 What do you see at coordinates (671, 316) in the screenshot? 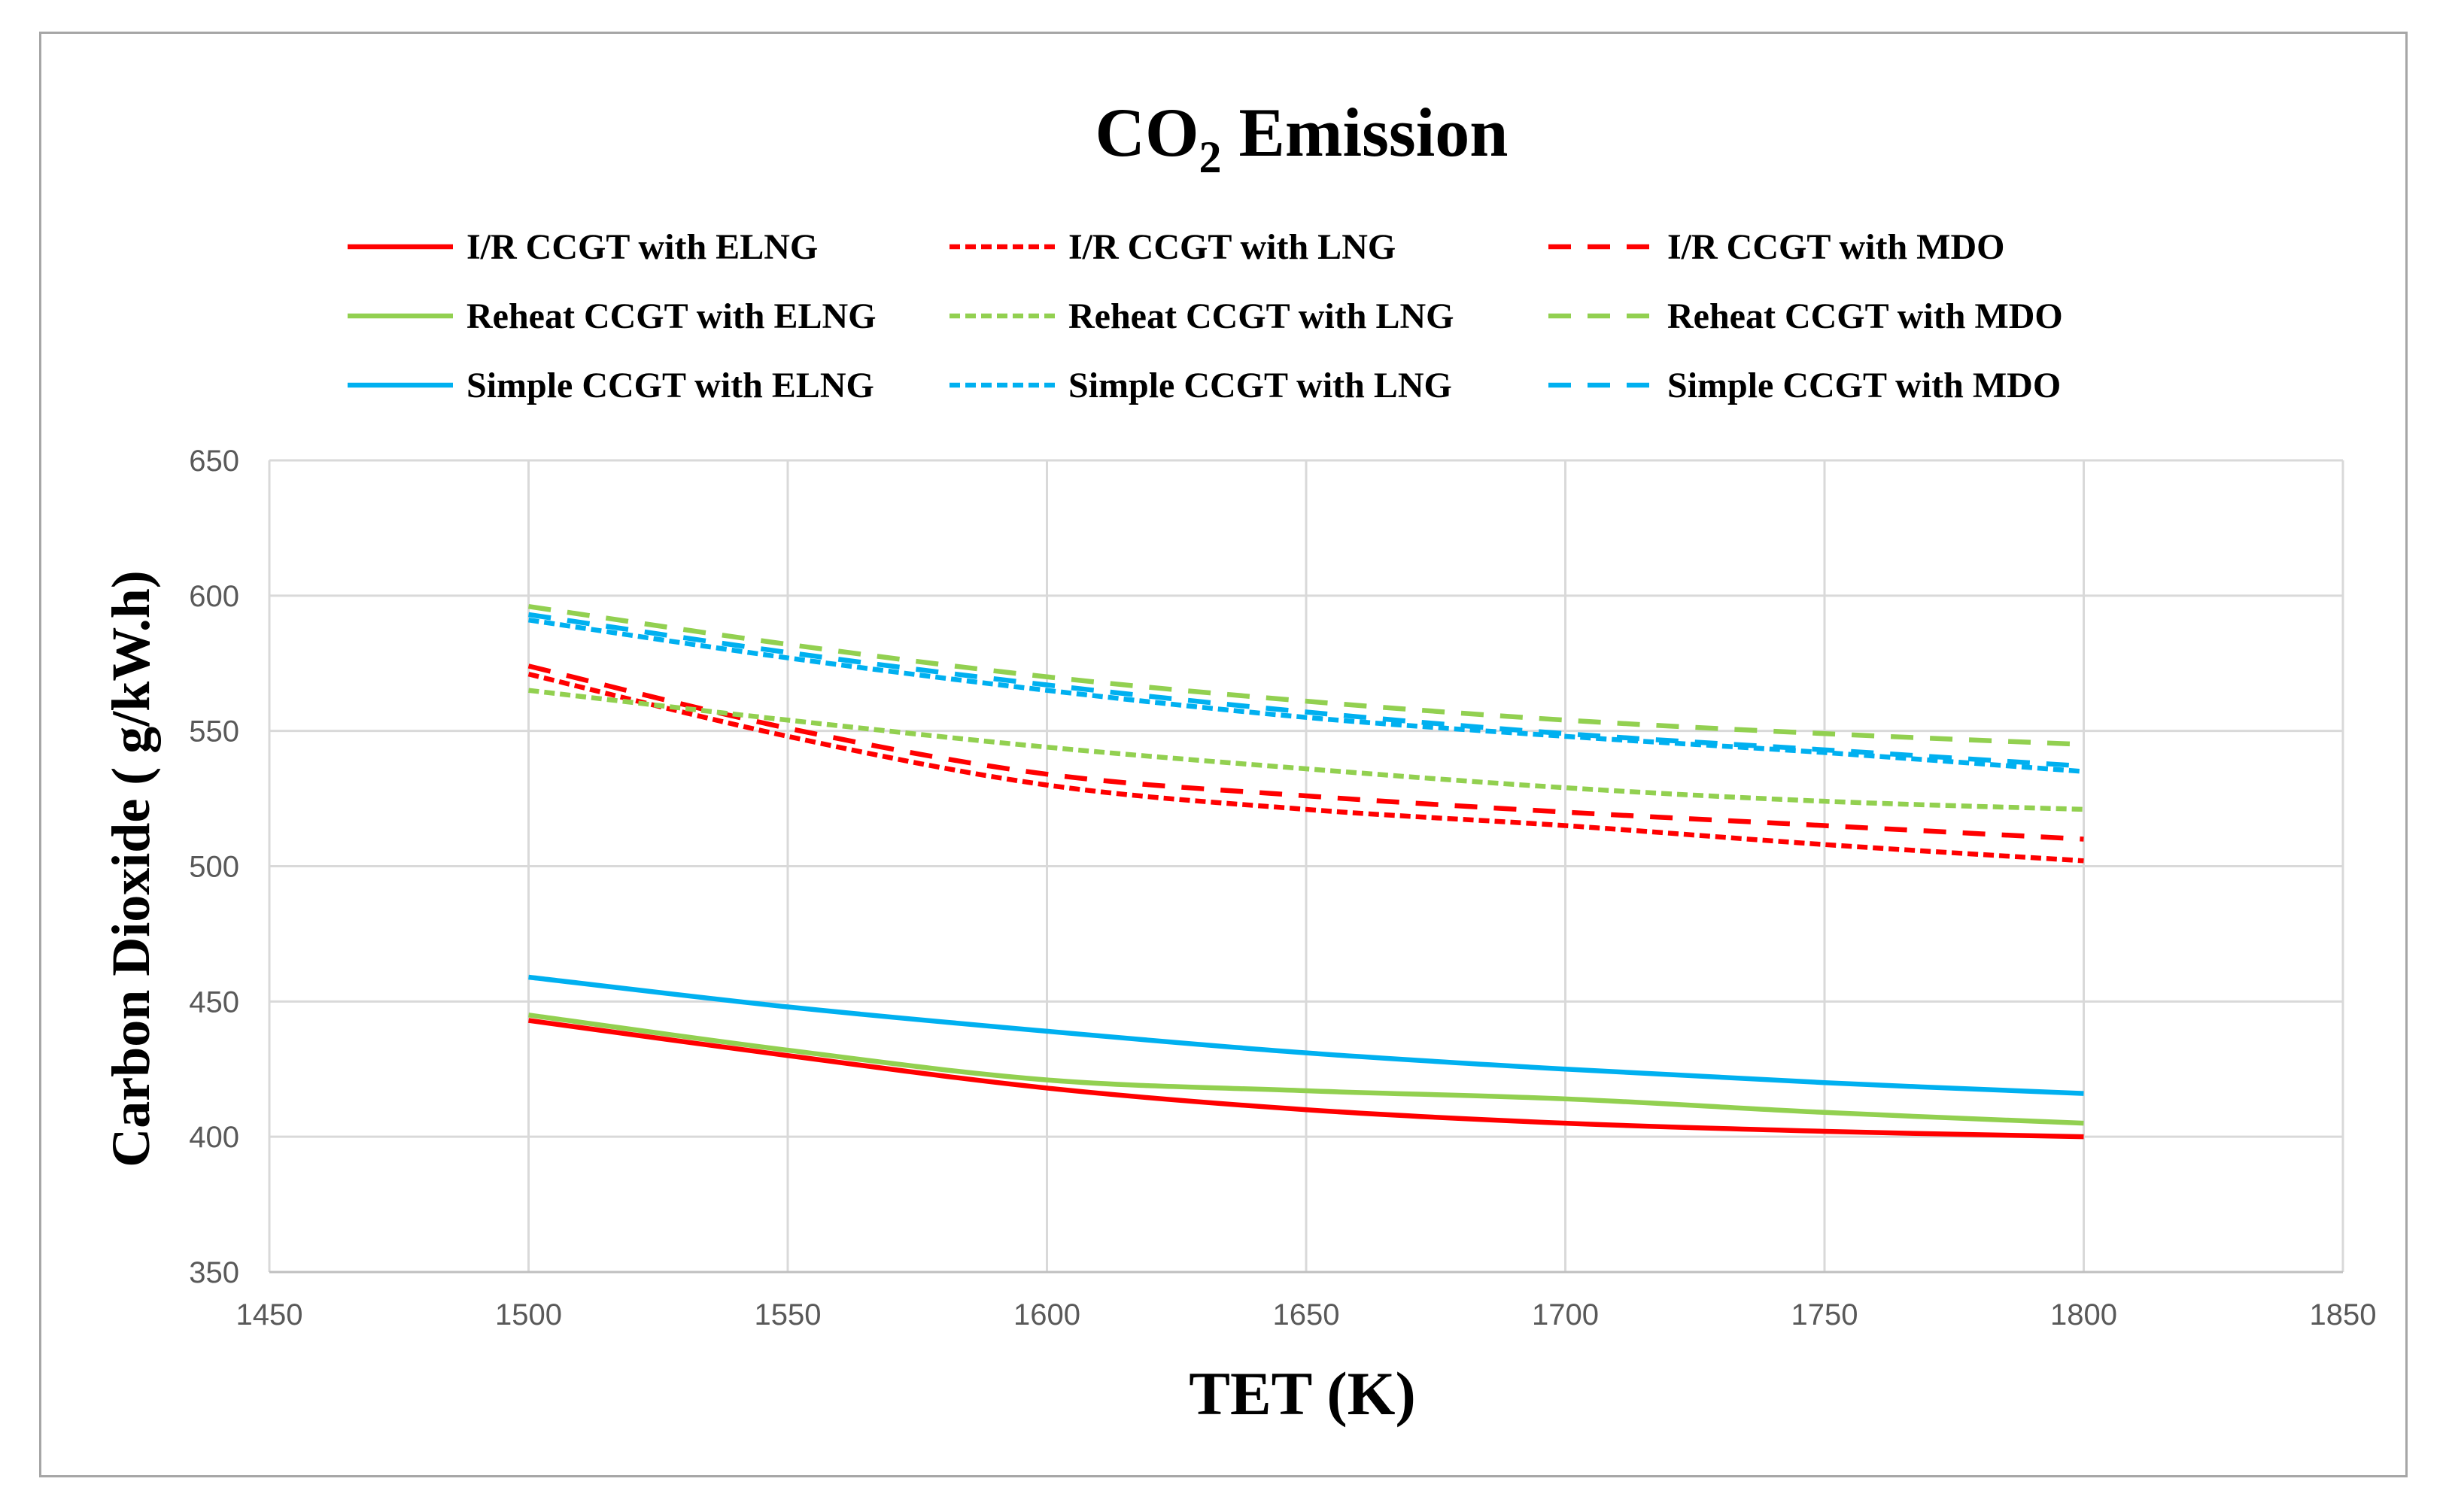
I see `legend-label: Reheat CCGT with ELNG` at bounding box center [671, 316].